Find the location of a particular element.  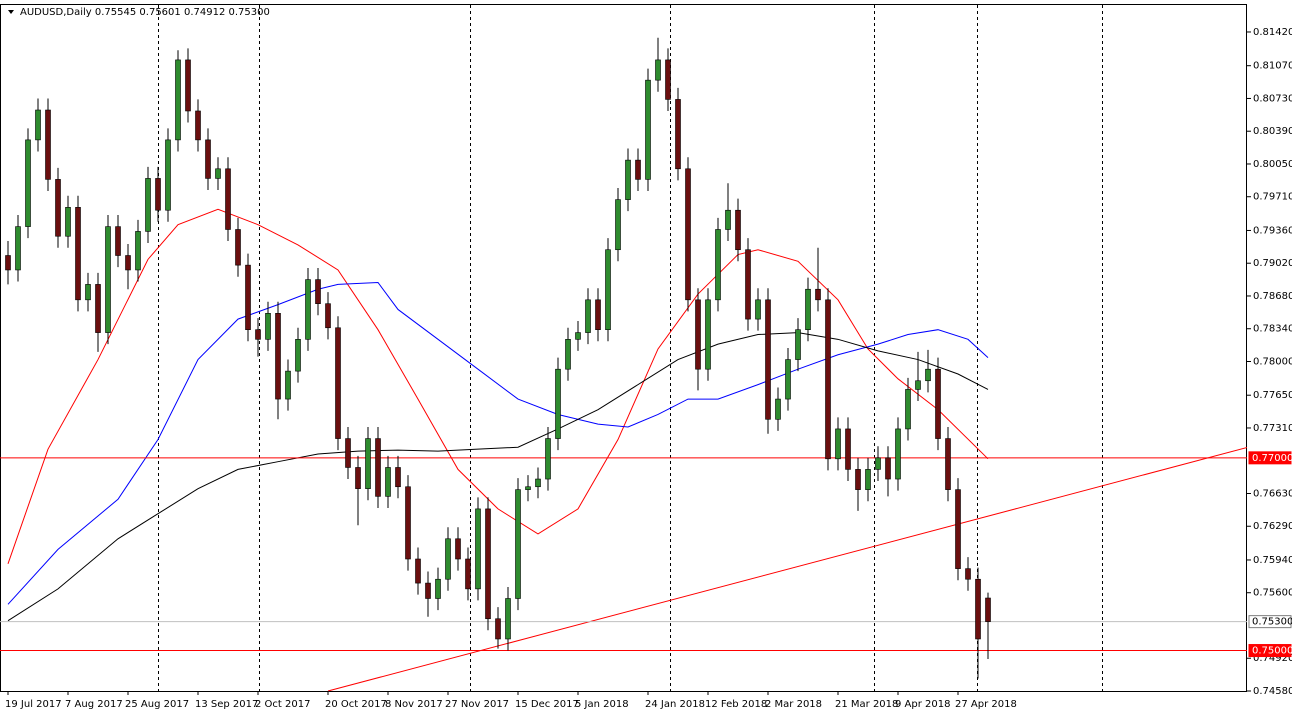

menu-arrow is located at coordinates (11, 12).